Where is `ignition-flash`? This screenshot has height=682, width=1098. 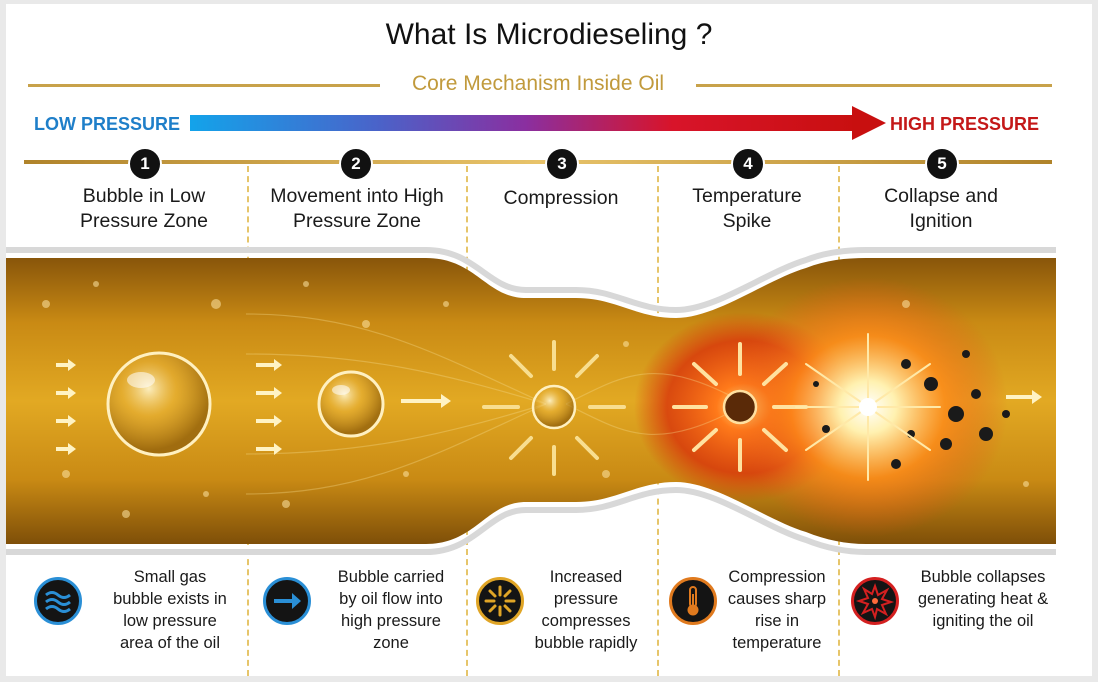 ignition-flash is located at coordinates (868, 407).